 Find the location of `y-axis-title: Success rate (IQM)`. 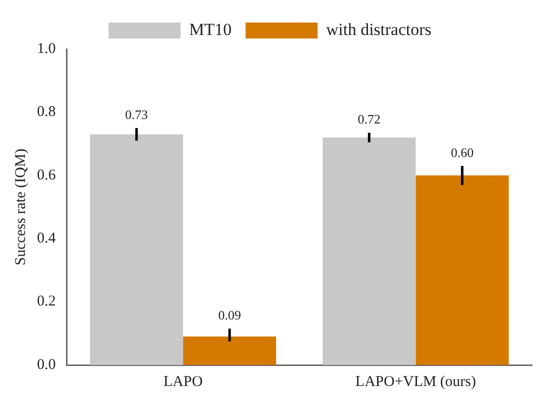

y-axis-title: Success rate (IQM) is located at coordinates (20, 207).